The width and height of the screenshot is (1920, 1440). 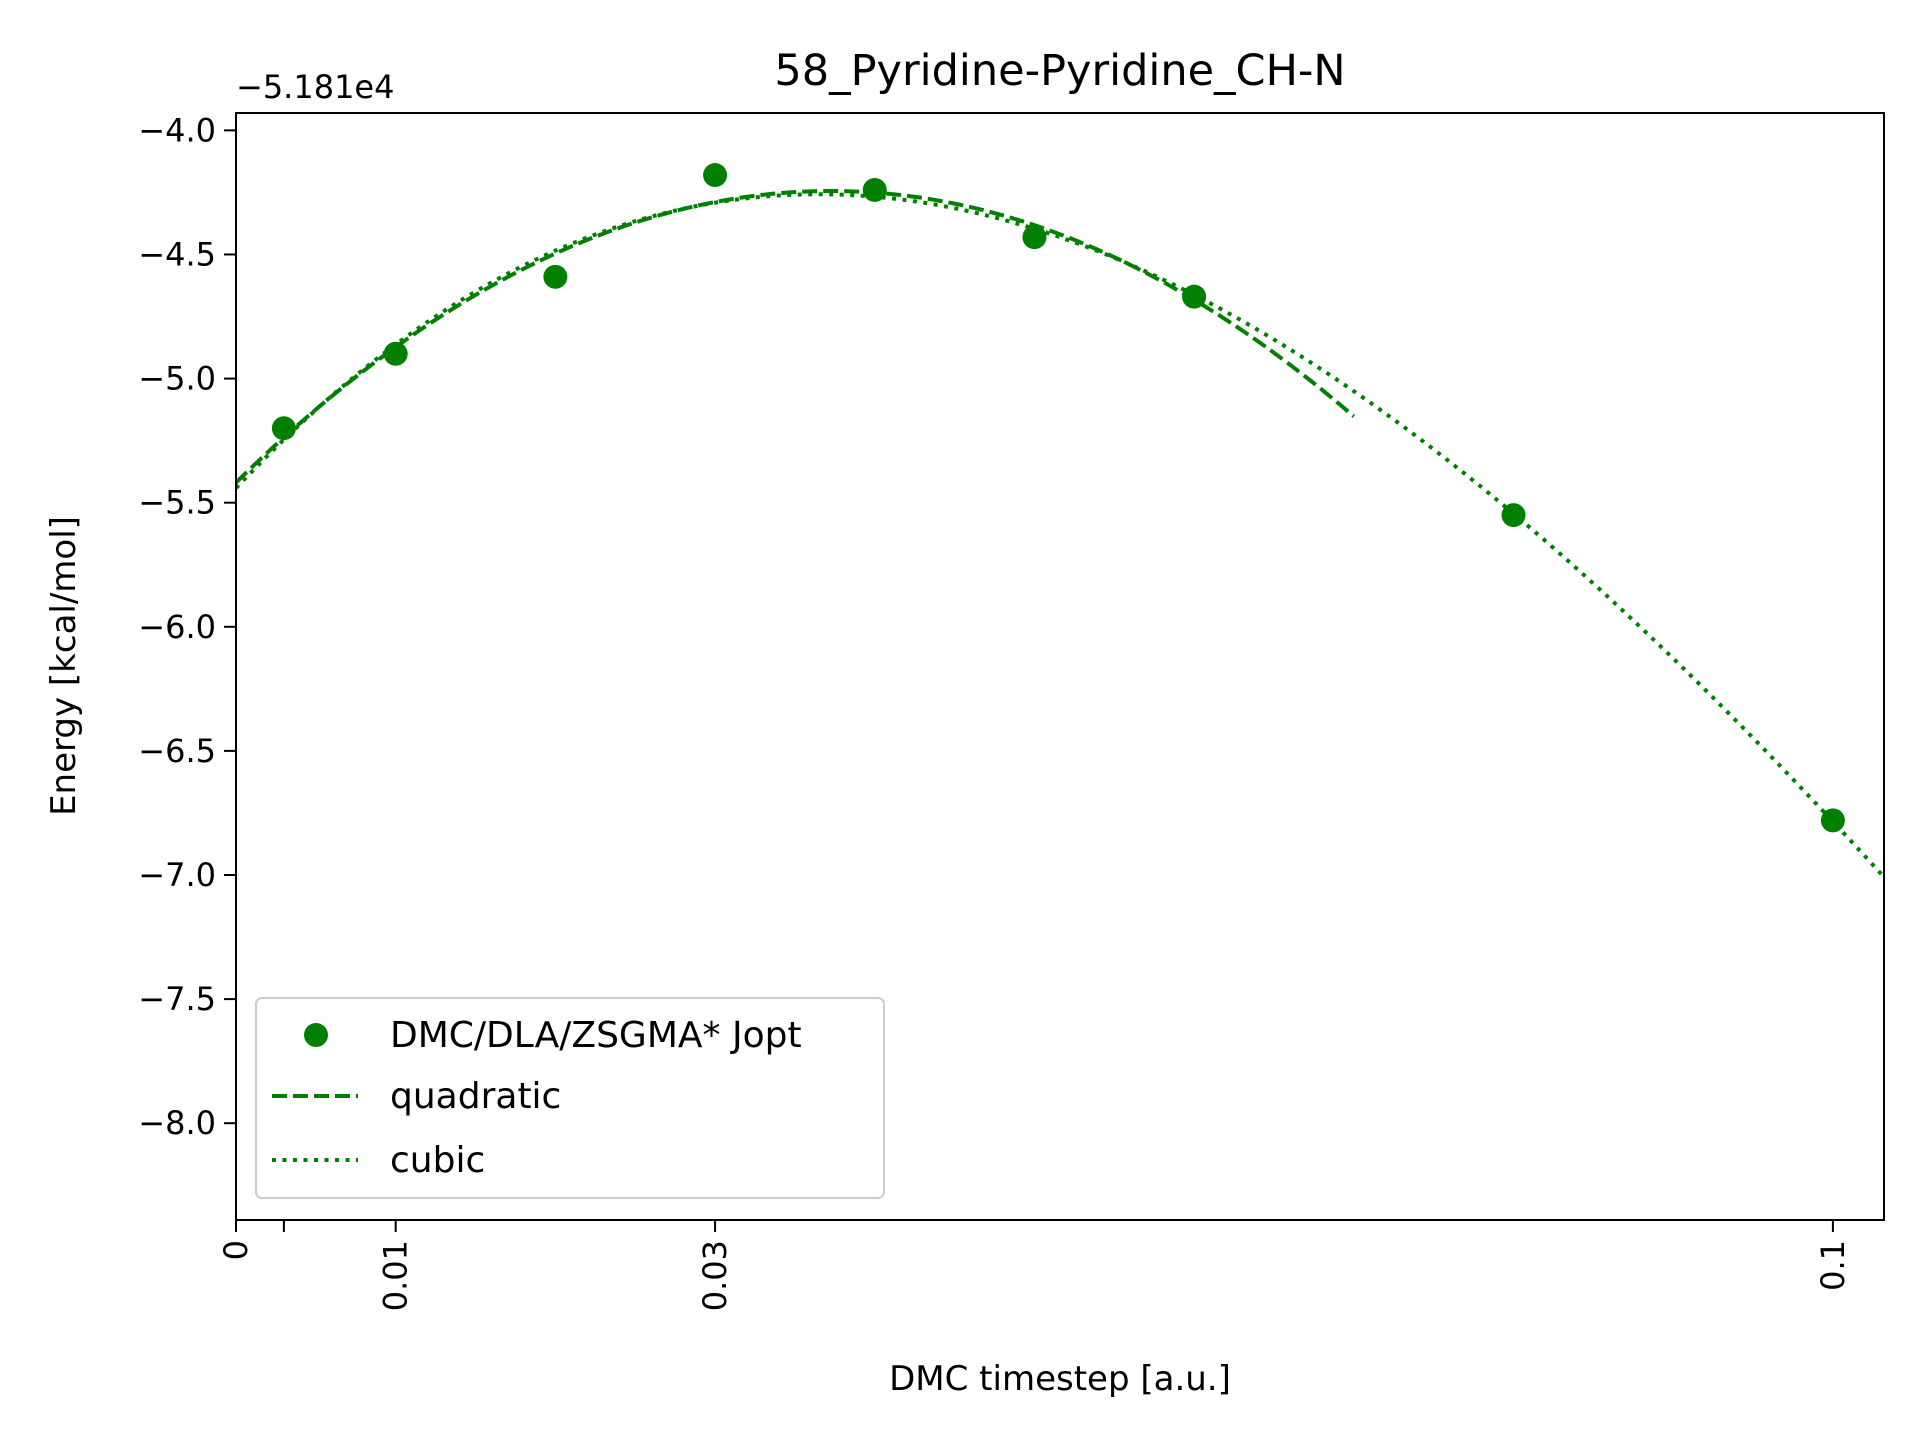 I want to click on legend-box, so click(x=570, y=1098).